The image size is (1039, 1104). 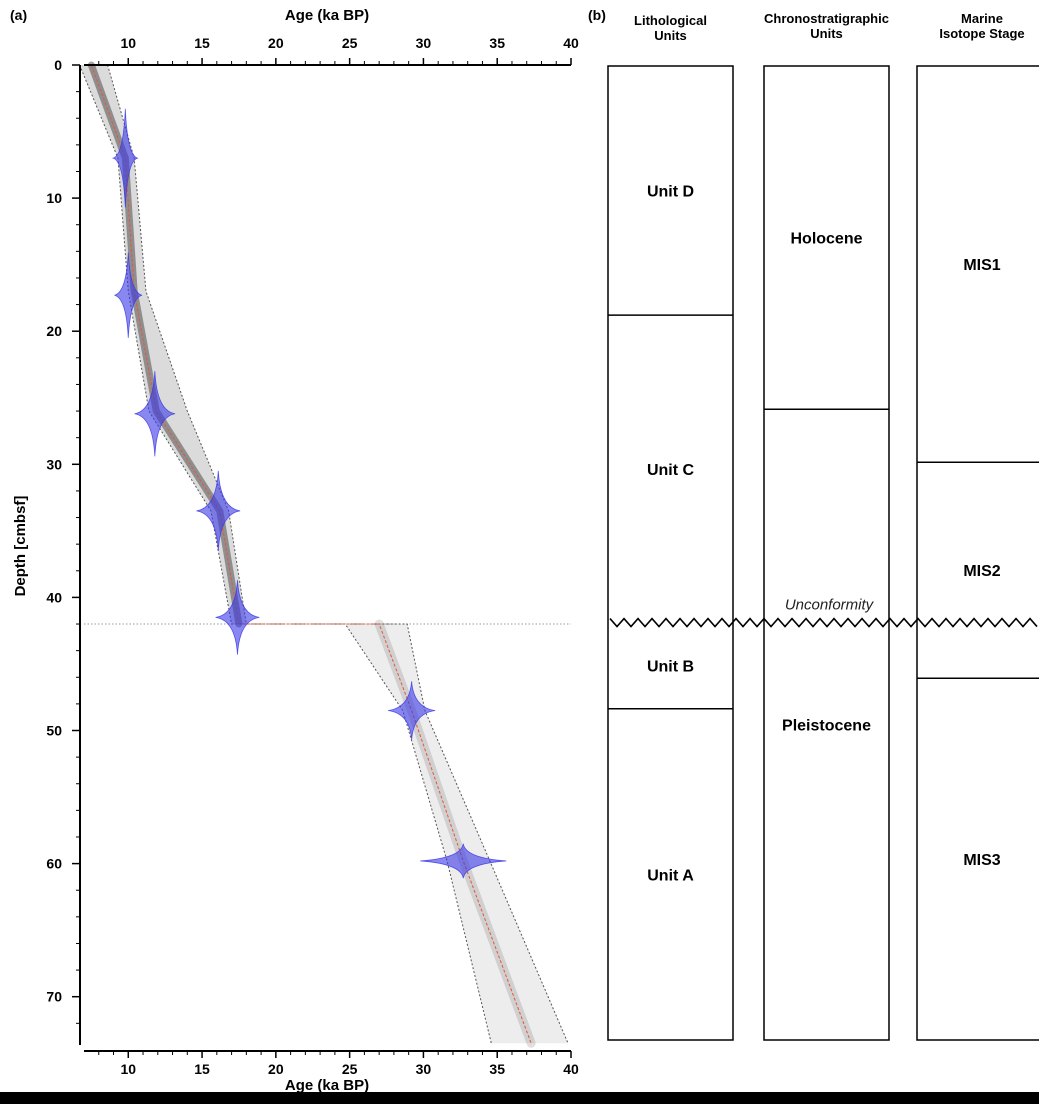 What do you see at coordinates (202, 1069) in the screenshot?
I see `bottom-x-tick-label: 15` at bounding box center [202, 1069].